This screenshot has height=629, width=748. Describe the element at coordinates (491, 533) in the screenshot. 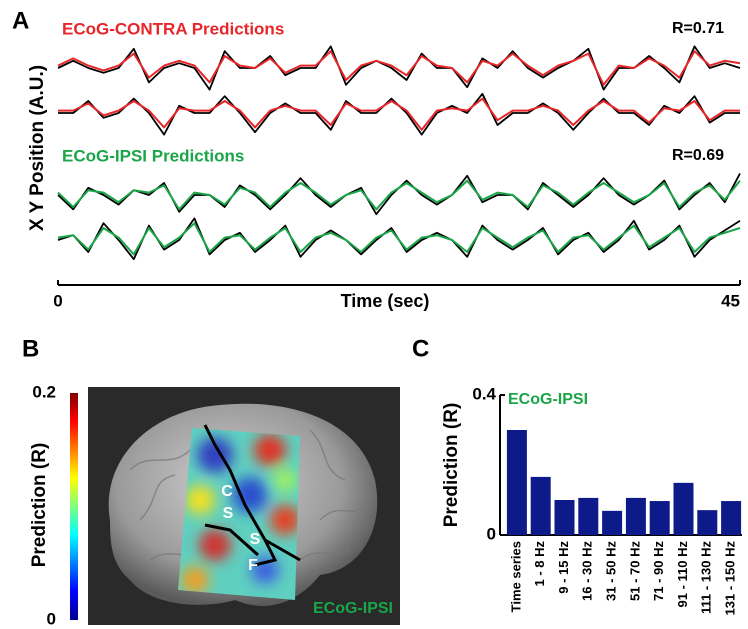

I see `y-tick-label: 0` at that location.